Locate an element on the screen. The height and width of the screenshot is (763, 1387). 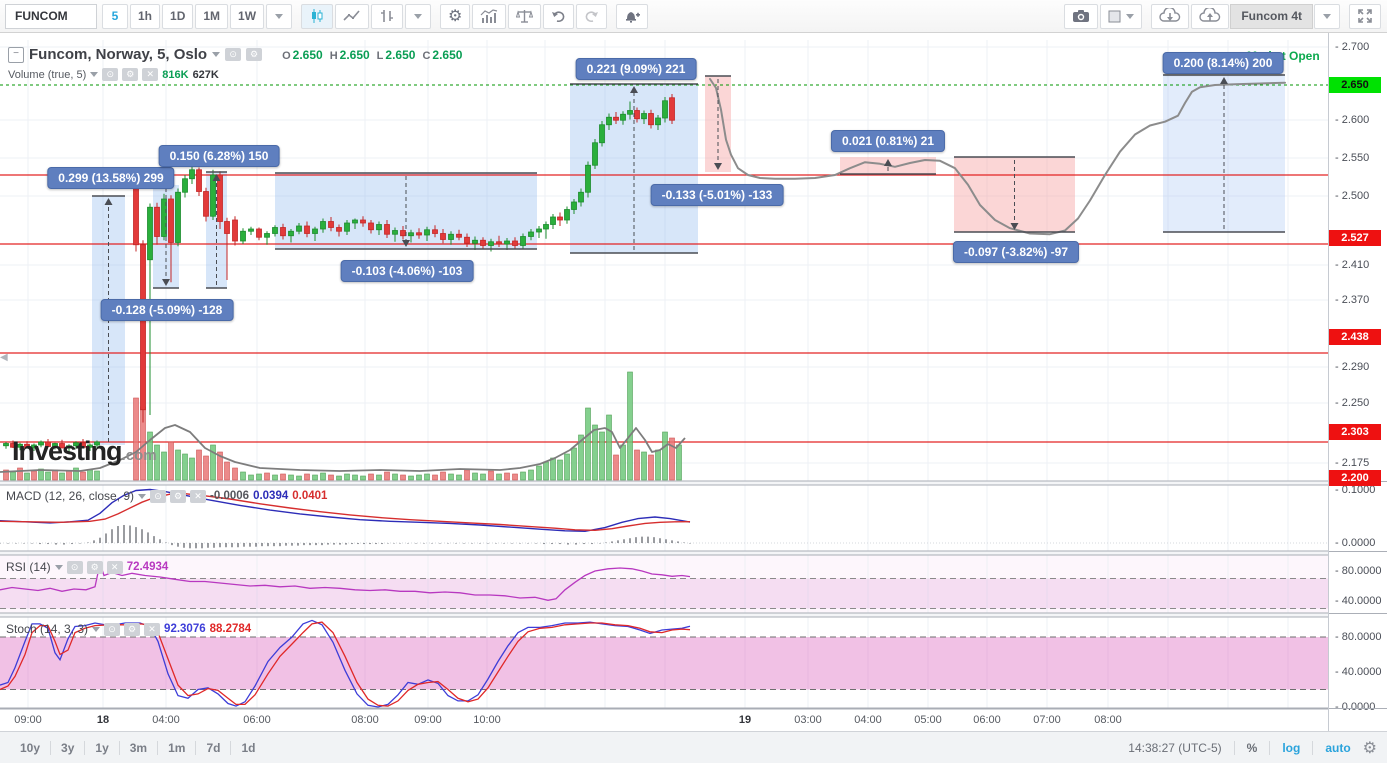
alert-bell-icon is located at coordinates (633, 17).